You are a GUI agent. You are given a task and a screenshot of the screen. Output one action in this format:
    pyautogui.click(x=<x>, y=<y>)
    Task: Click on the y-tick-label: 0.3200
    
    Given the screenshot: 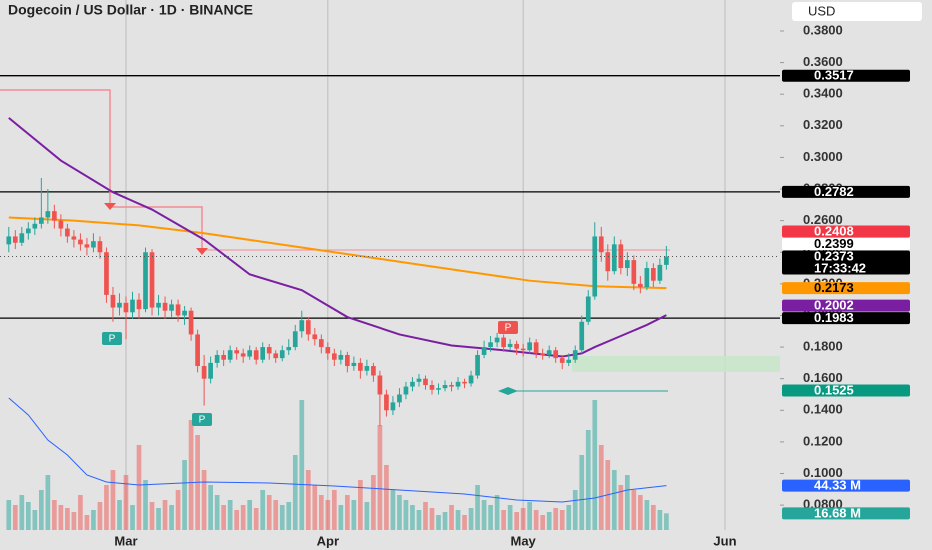 What is the action you would take?
    pyautogui.click(x=823, y=124)
    